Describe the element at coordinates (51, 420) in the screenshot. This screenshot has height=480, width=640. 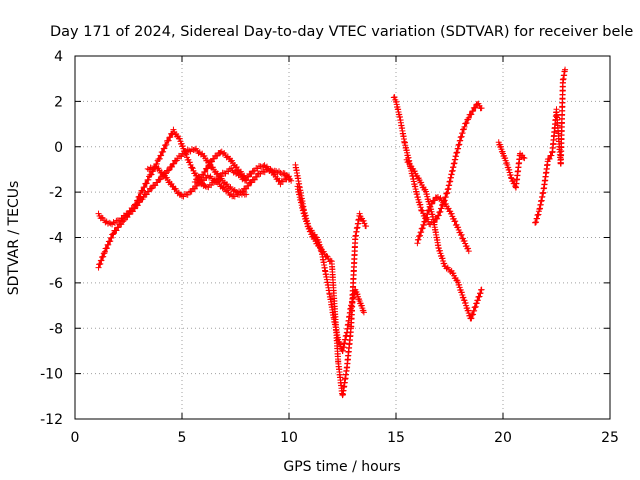
I see `y-tick-label: -12` at that location.